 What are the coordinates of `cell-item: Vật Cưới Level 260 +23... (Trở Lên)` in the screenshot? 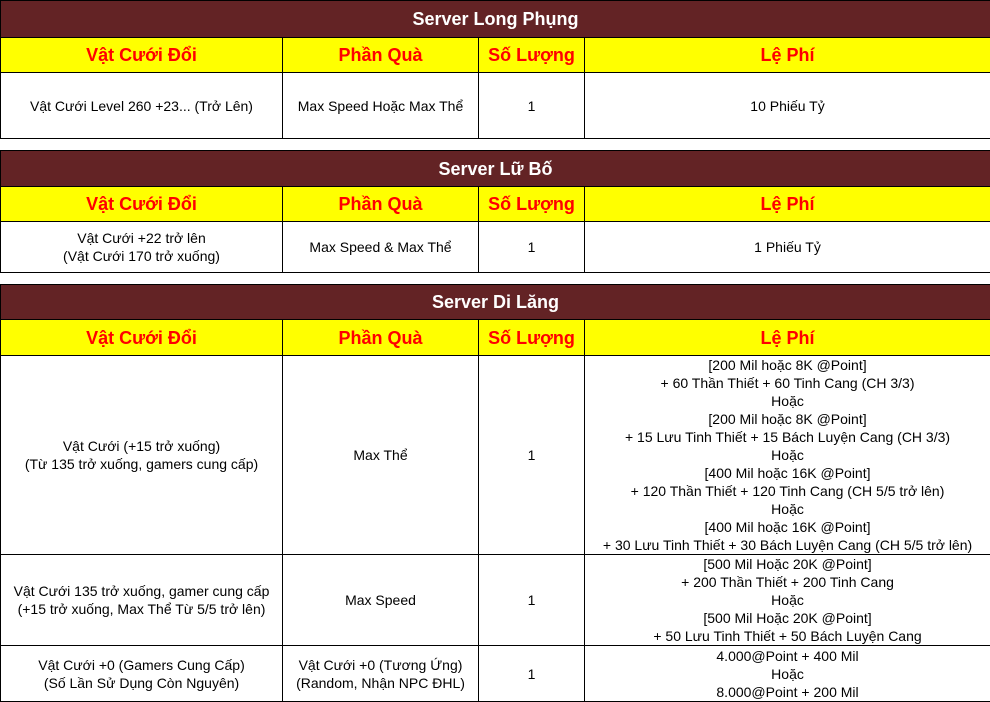 It's located at (142, 106).